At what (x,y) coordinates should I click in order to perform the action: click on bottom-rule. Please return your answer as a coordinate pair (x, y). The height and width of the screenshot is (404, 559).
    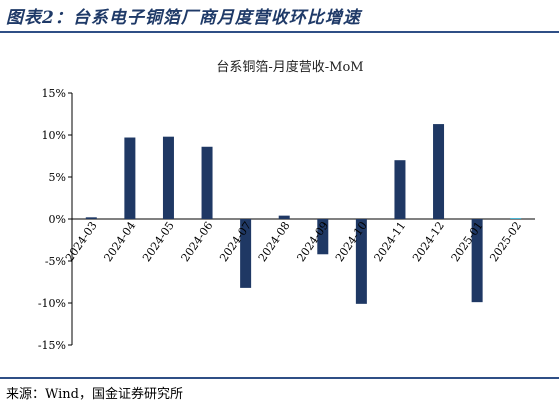
    Looking at the image, I should click on (279, 378).